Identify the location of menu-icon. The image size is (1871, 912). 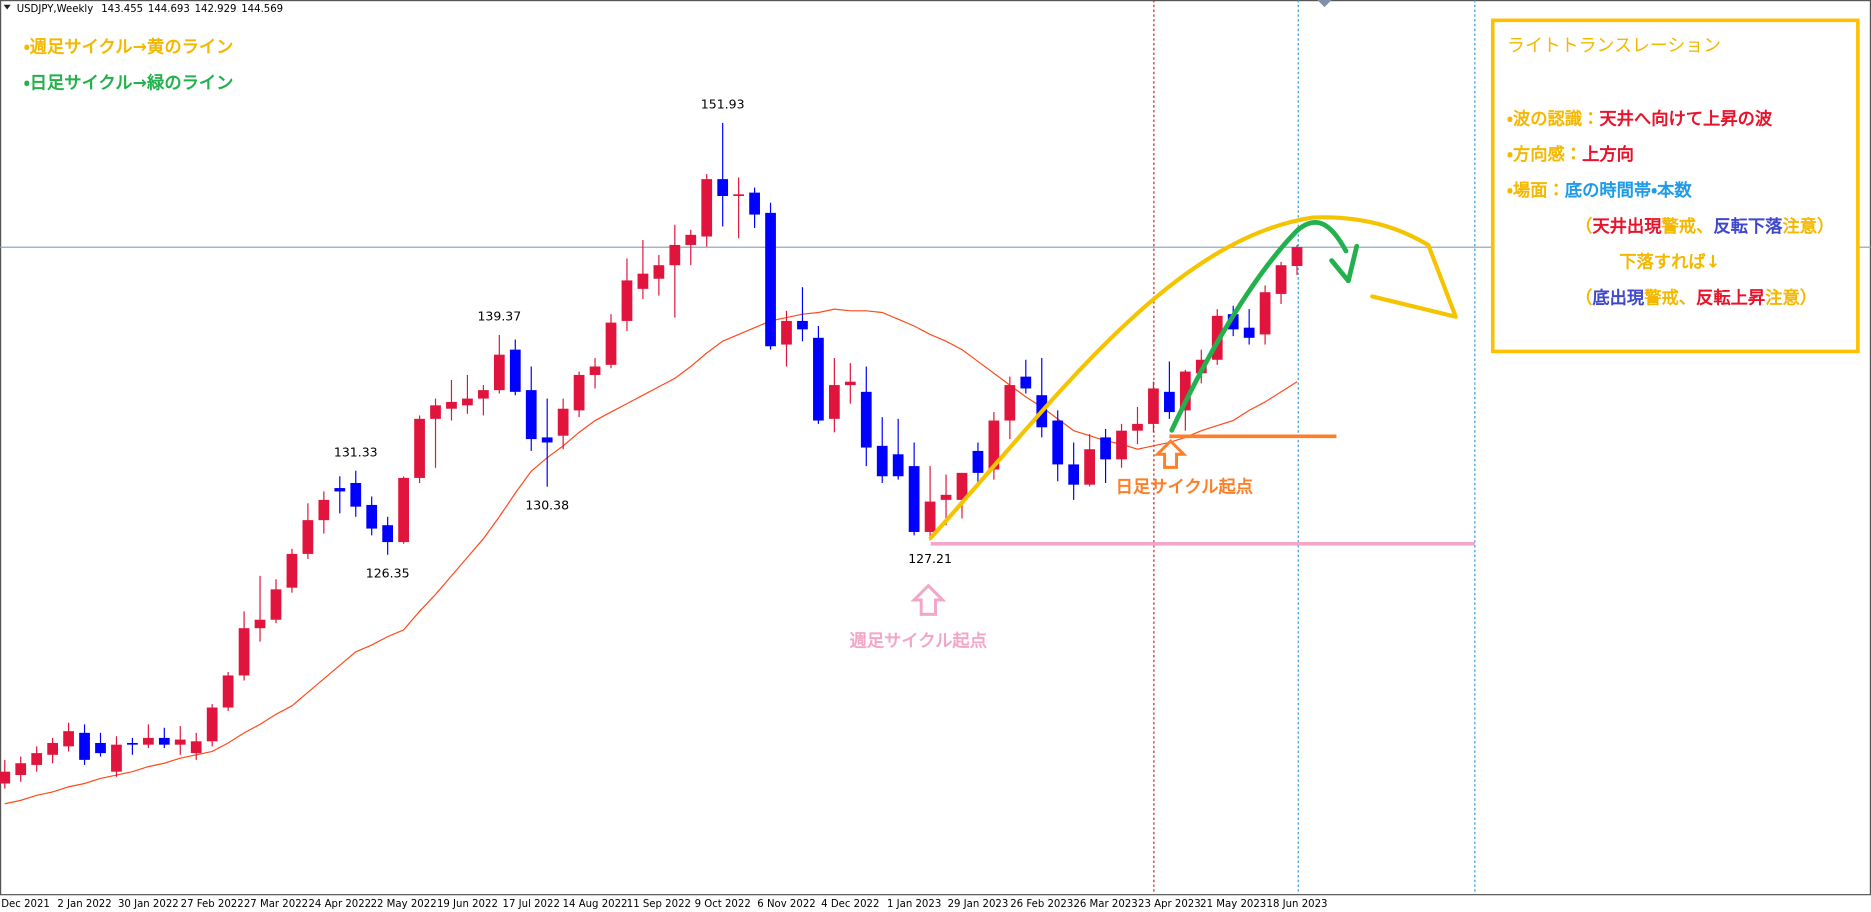
(7, 7).